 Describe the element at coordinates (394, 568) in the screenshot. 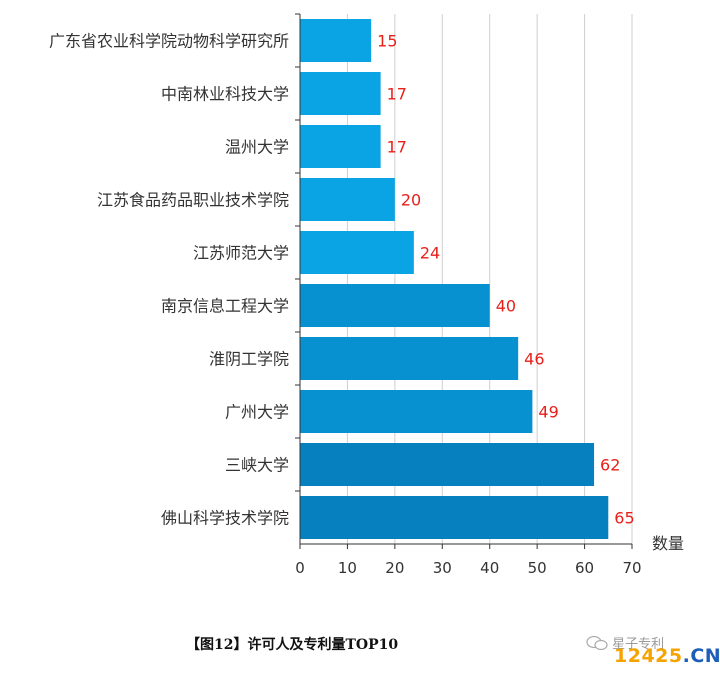

I see `x-tick-label: 20` at that location.